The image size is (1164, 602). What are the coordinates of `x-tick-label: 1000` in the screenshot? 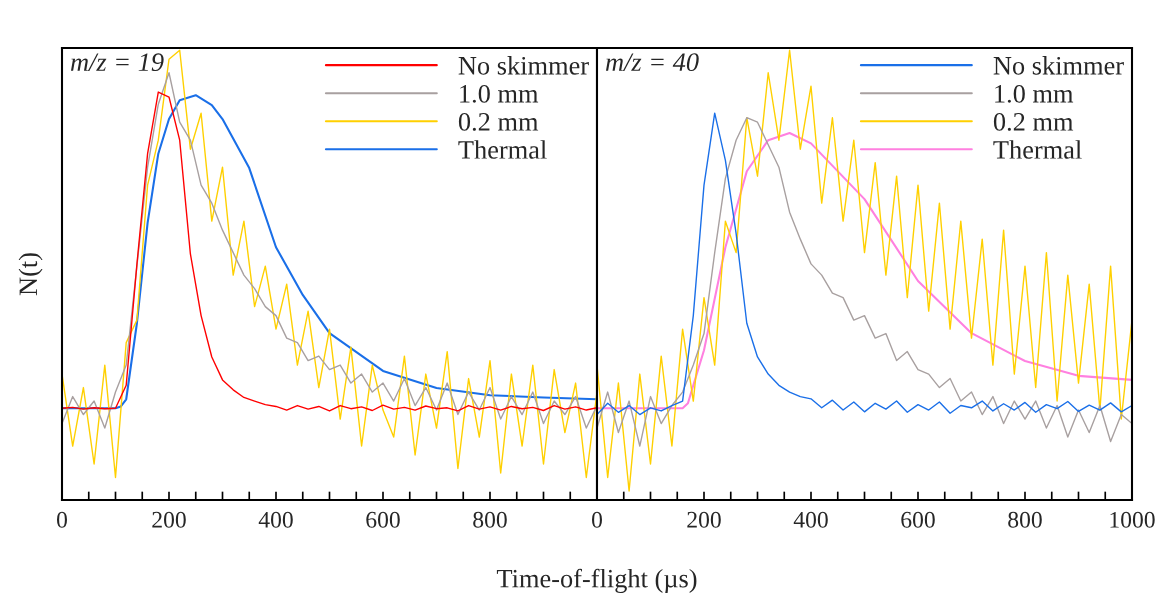 It's located at (1132, 519).